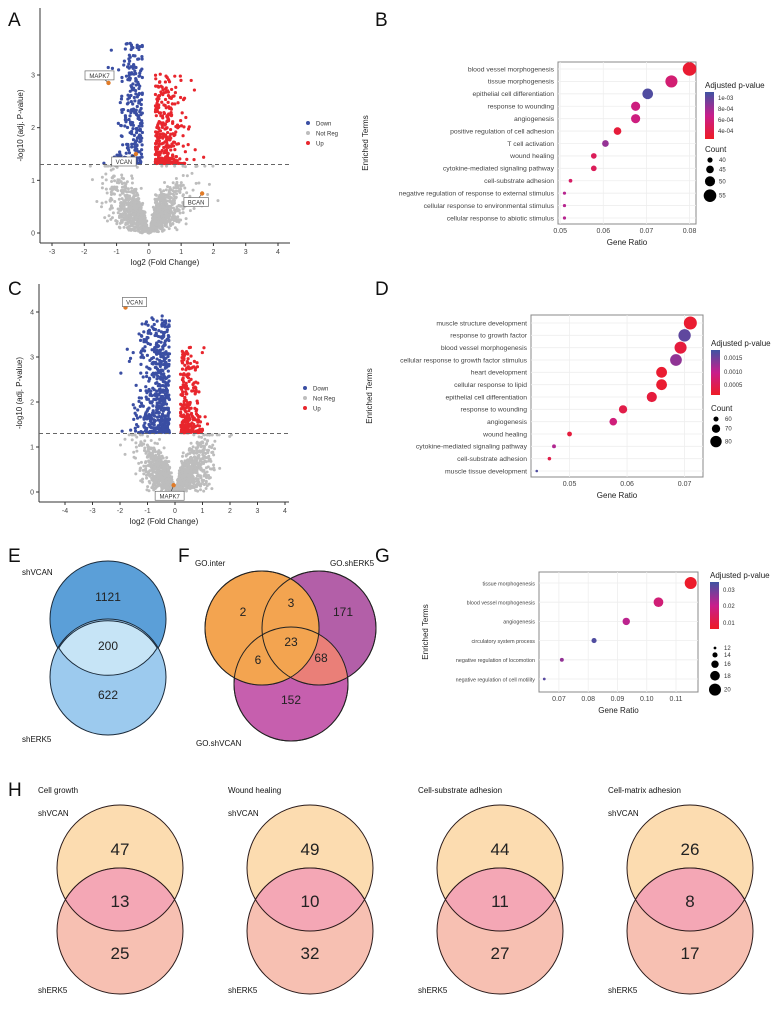  What do you see at coordinates (499, 169) in the screenshot?
I see `term-label: cytokine-mediated signaling pathway` at bounding box center [499, 169].